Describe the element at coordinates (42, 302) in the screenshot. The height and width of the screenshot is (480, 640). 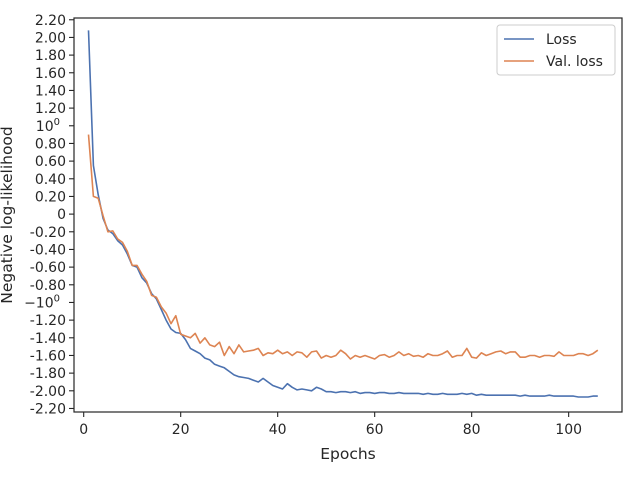
I see `y-tick-label: −100` at that location.